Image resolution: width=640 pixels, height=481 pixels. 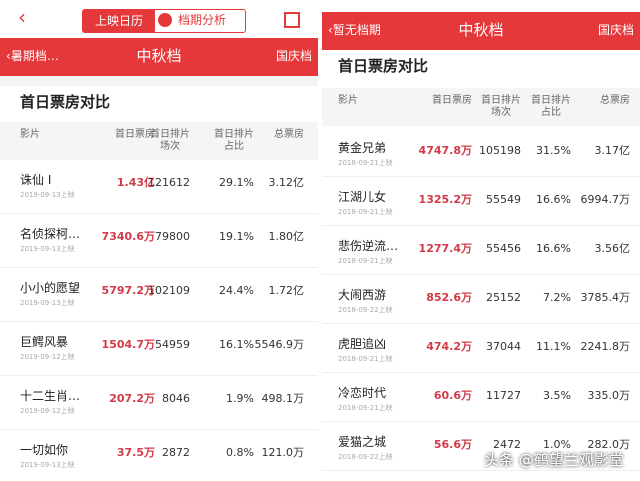 What do you see at coordinates (172, 344) in the screenshot?
I see `cell: 54959` at bounding box center [172, 344].